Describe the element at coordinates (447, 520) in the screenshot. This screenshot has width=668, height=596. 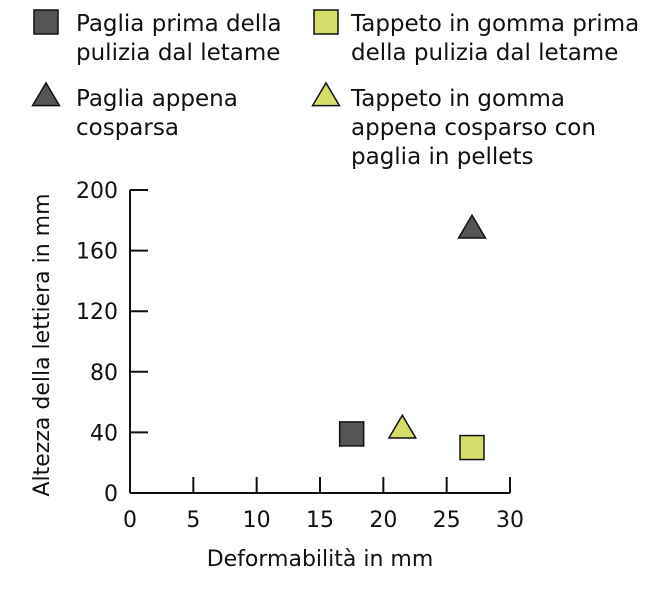
I see `x-tick-label: 25` at that location.